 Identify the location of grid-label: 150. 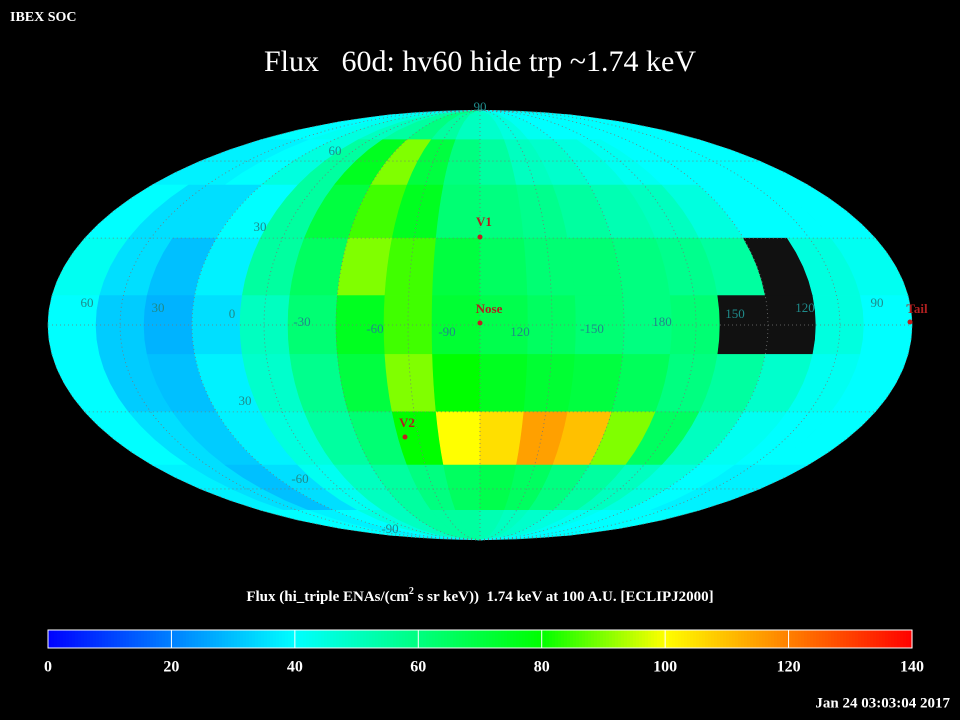
(735, 313).